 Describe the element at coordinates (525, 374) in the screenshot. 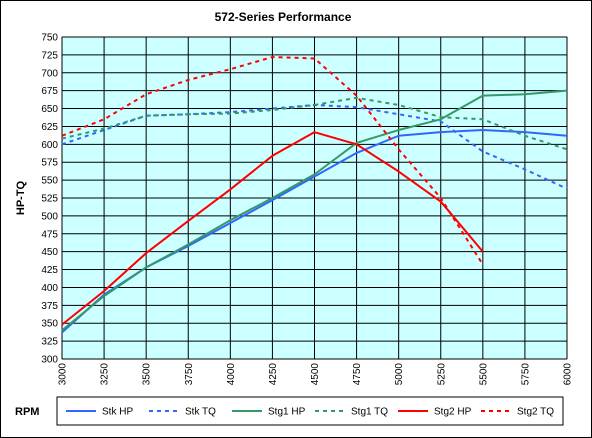

I see `x-tick-label: 5750` at that location.